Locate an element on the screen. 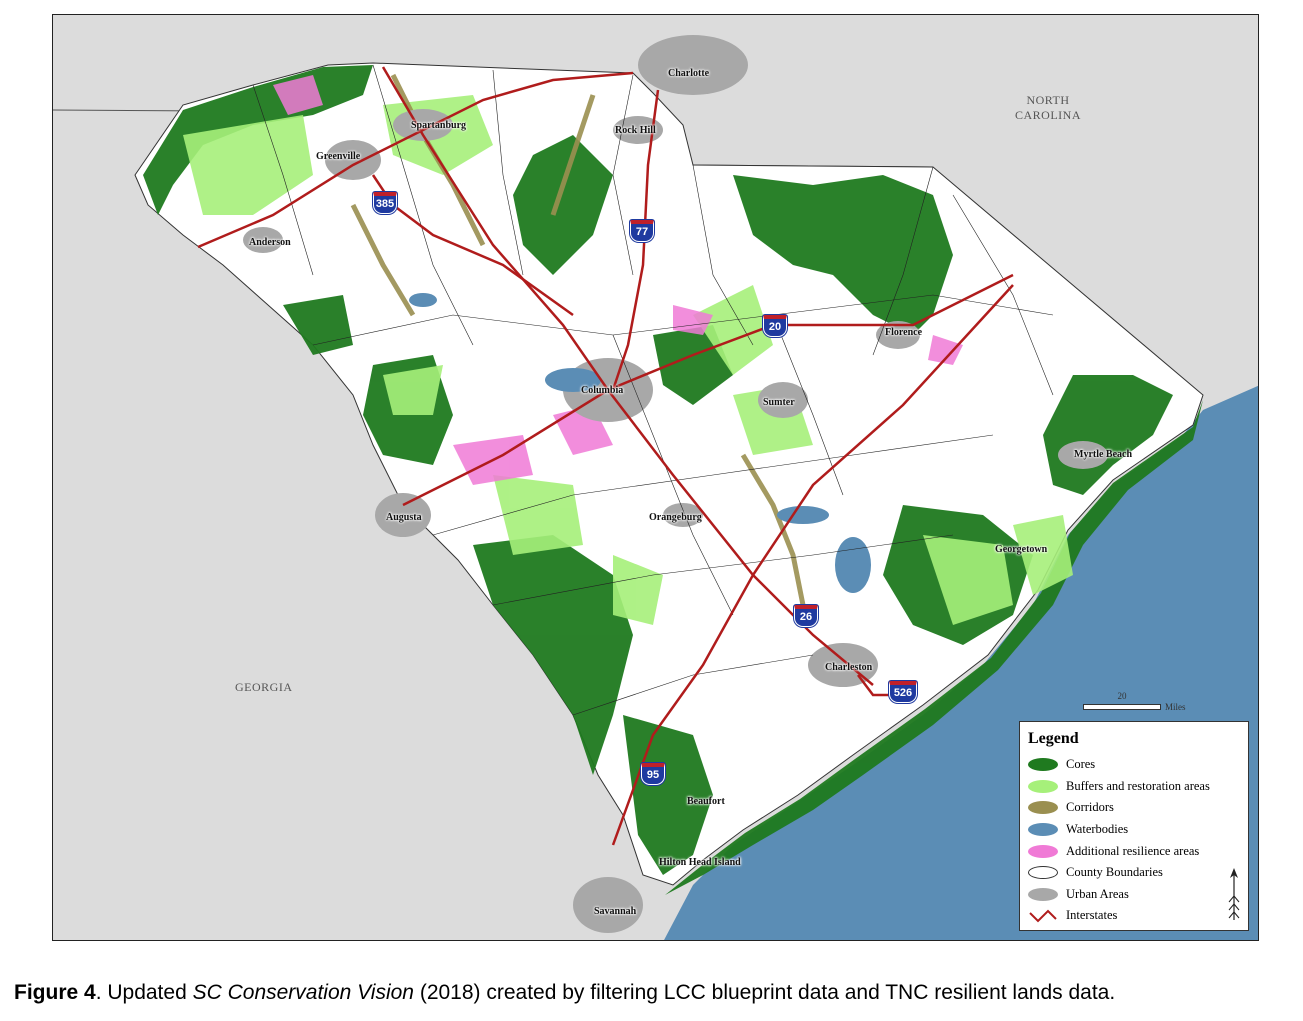 The image size is (1303, 1021). legend-swatch-county-boundaries is located at coordinates (1043, 873).